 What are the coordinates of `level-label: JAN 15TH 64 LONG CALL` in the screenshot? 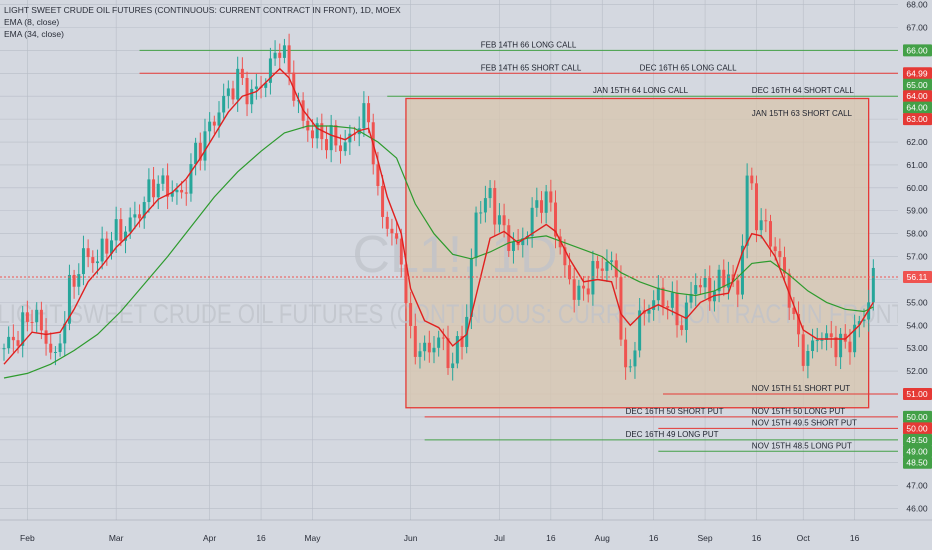 It's located at (641, 90).